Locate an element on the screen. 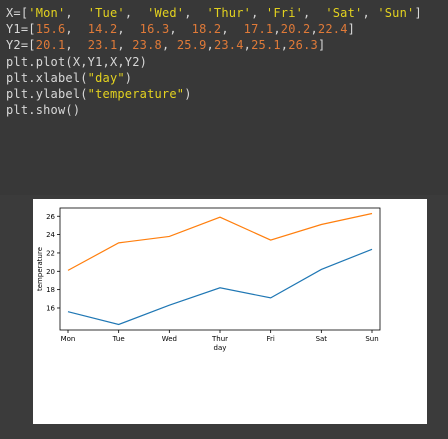  code-token: 'Sat' is located at coordinates (344, 13).